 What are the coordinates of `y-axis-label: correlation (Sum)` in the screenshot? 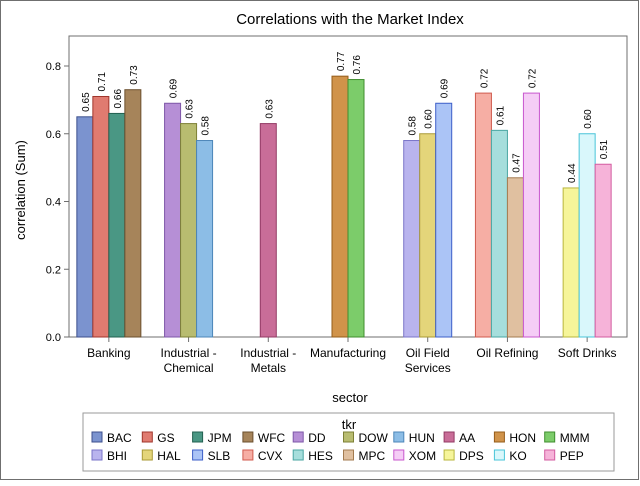 It's located at (20, 190).